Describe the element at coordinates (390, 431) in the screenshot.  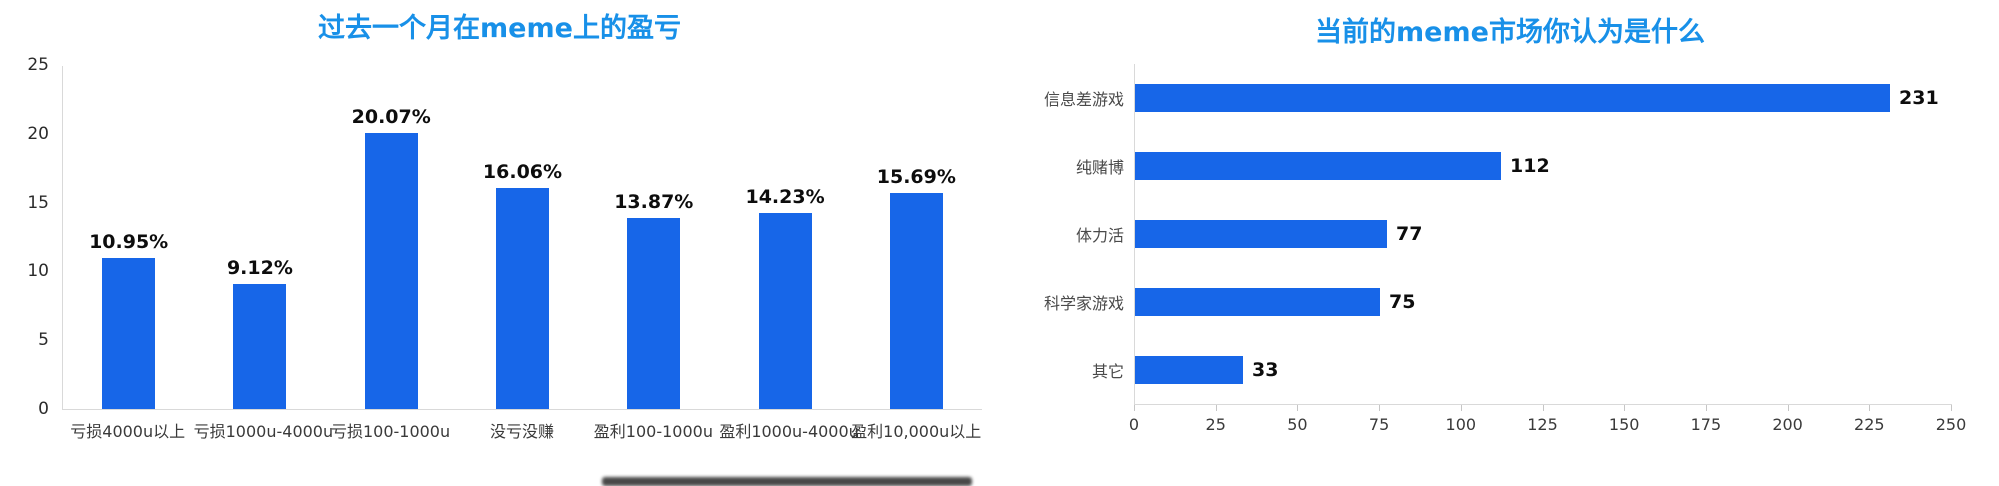
I see `x-axis-category-label: 亏损100-1000u` at that location.